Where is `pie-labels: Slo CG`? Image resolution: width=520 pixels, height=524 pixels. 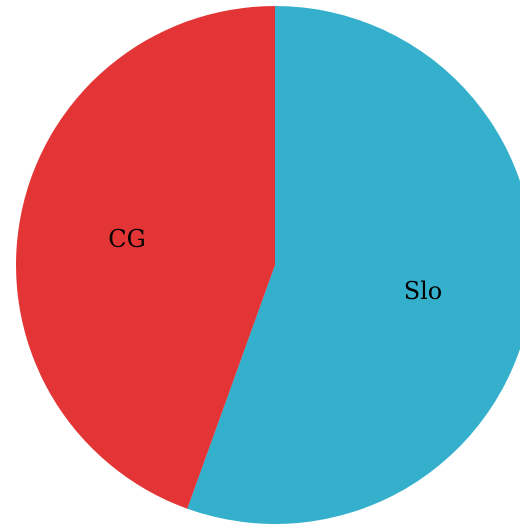
pie-labels: Slo CG is located at coordinates (275, 265).